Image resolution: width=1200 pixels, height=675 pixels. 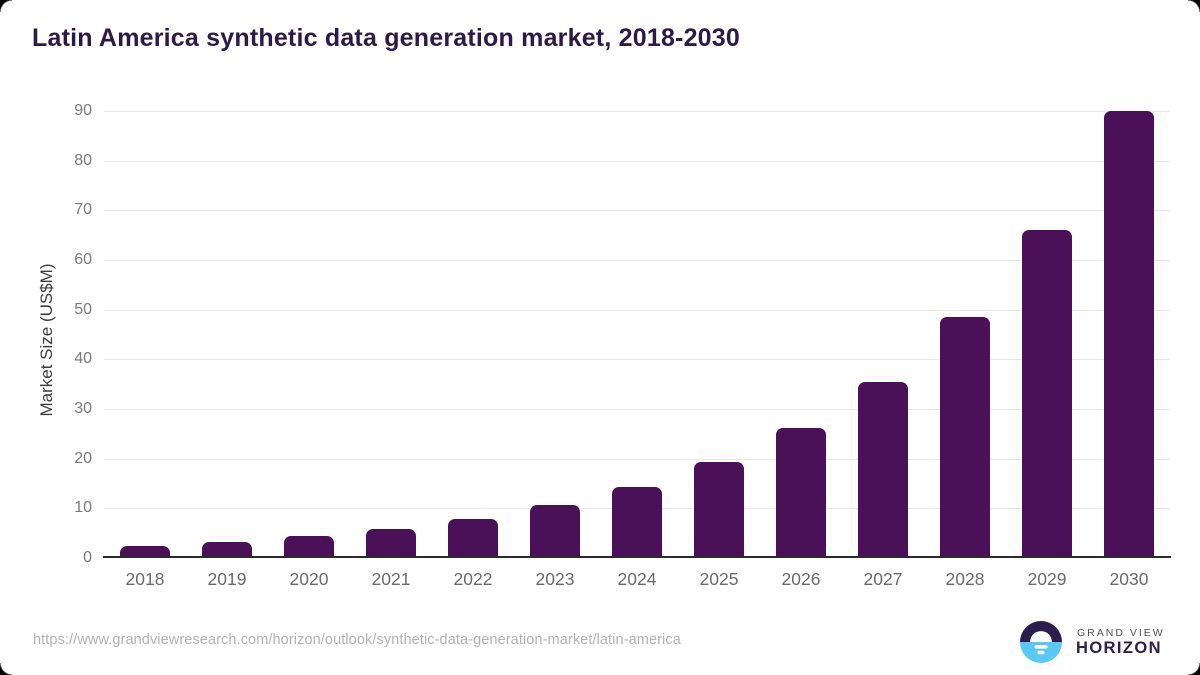 What do you see at coordinates (637, 557) in the screenshot?
I see `x-axis-line` at bounding box center [637, 557].